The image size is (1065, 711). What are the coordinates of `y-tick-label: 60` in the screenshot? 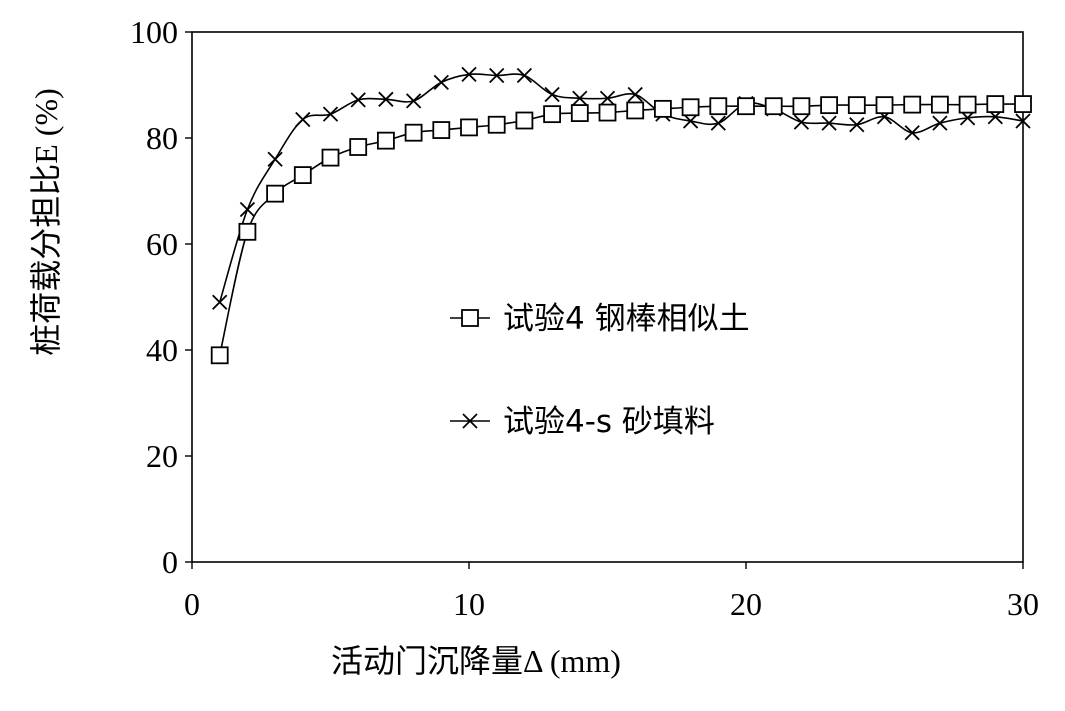 It's located at (162, 244).